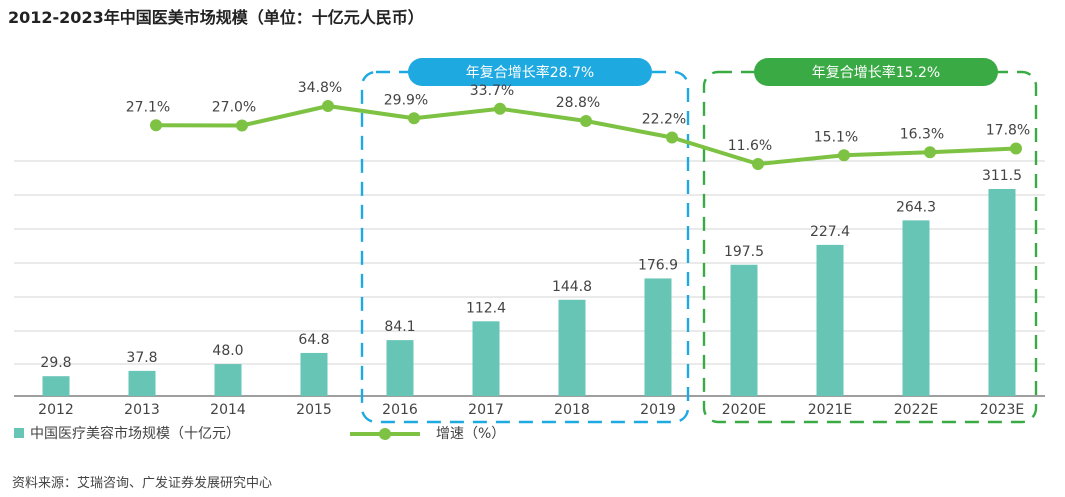 This screenshot has height=497, width=1065. What do you see at coordinates (486, 358) in the screenshot?
I see `bar-2017` at bounding box center [486, 358].